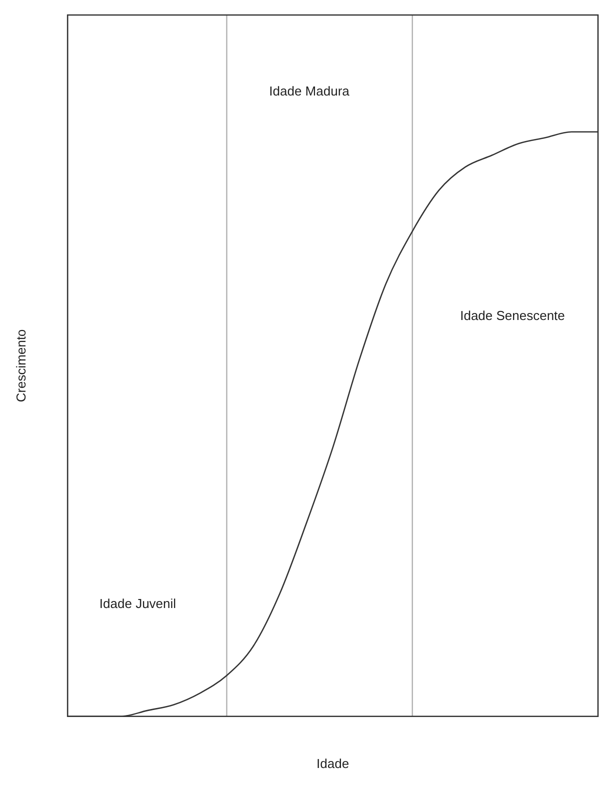  I want to click on annotation: Idade Senescente, so click(512, 316).